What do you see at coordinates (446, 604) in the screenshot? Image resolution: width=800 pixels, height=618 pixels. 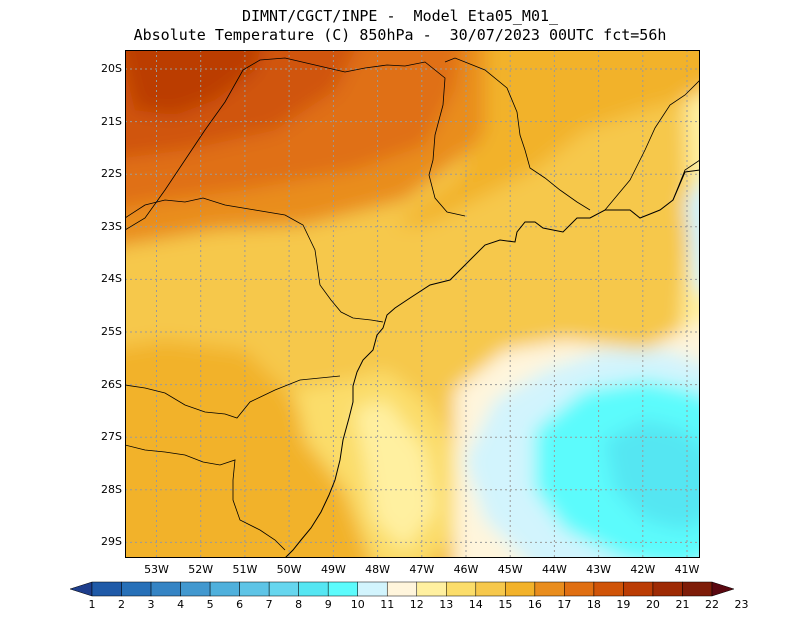 I see `colorbar-label: 13` at bounding box center [446, 604].